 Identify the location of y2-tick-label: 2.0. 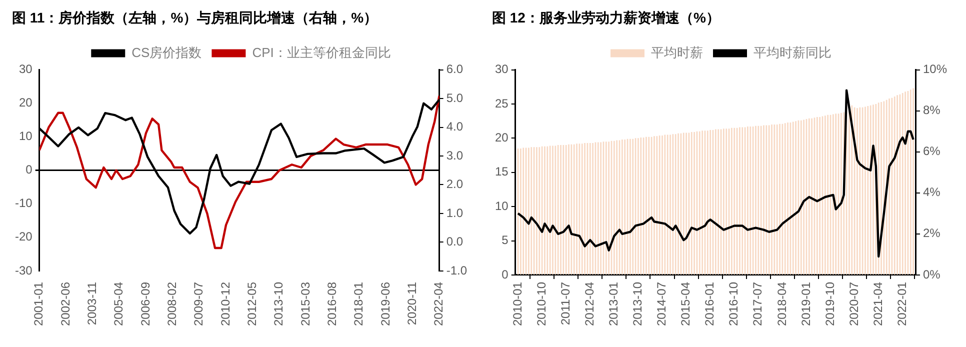
(455, 184).